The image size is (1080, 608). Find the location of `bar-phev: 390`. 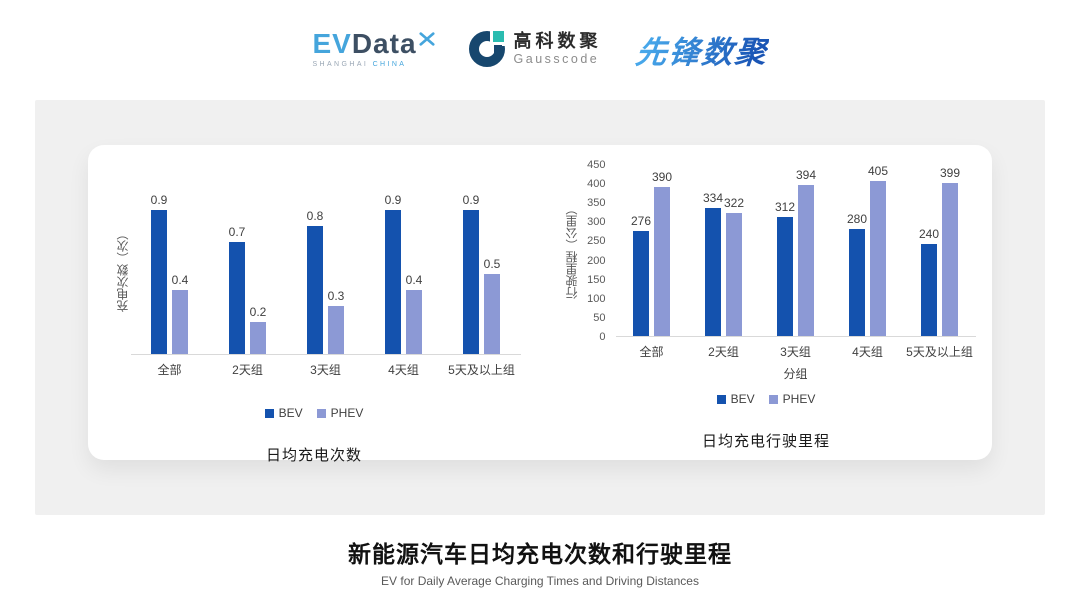

bar-phev: 390 is located at coordinates (662, 253).